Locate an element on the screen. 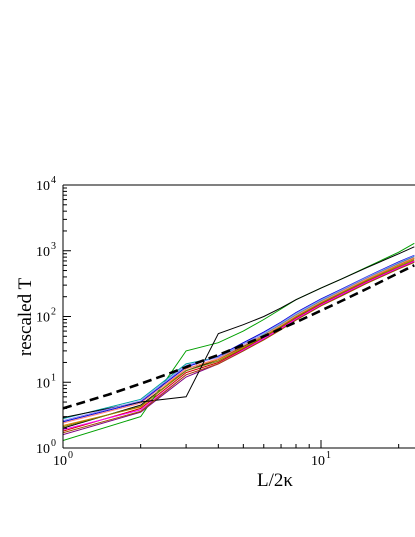 The height and width of the screenshot is (537, 415). y-axis-title: rescaled T is located at coordinates (25, 316).